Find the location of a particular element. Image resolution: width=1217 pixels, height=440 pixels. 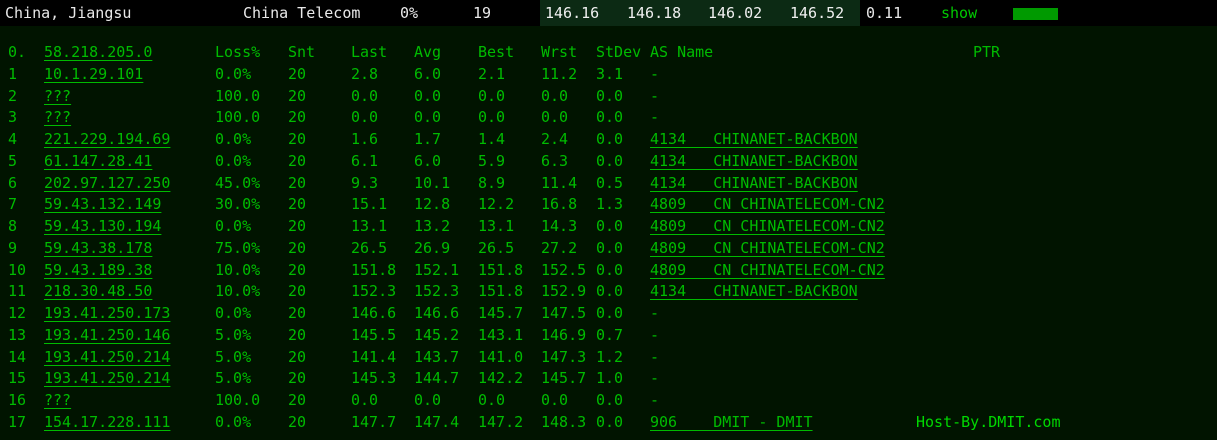

mtr-row: 16??? 100.0 20 0.0 0.0 0.0 0.0 0.0 - is located at coordinates (608, 401).